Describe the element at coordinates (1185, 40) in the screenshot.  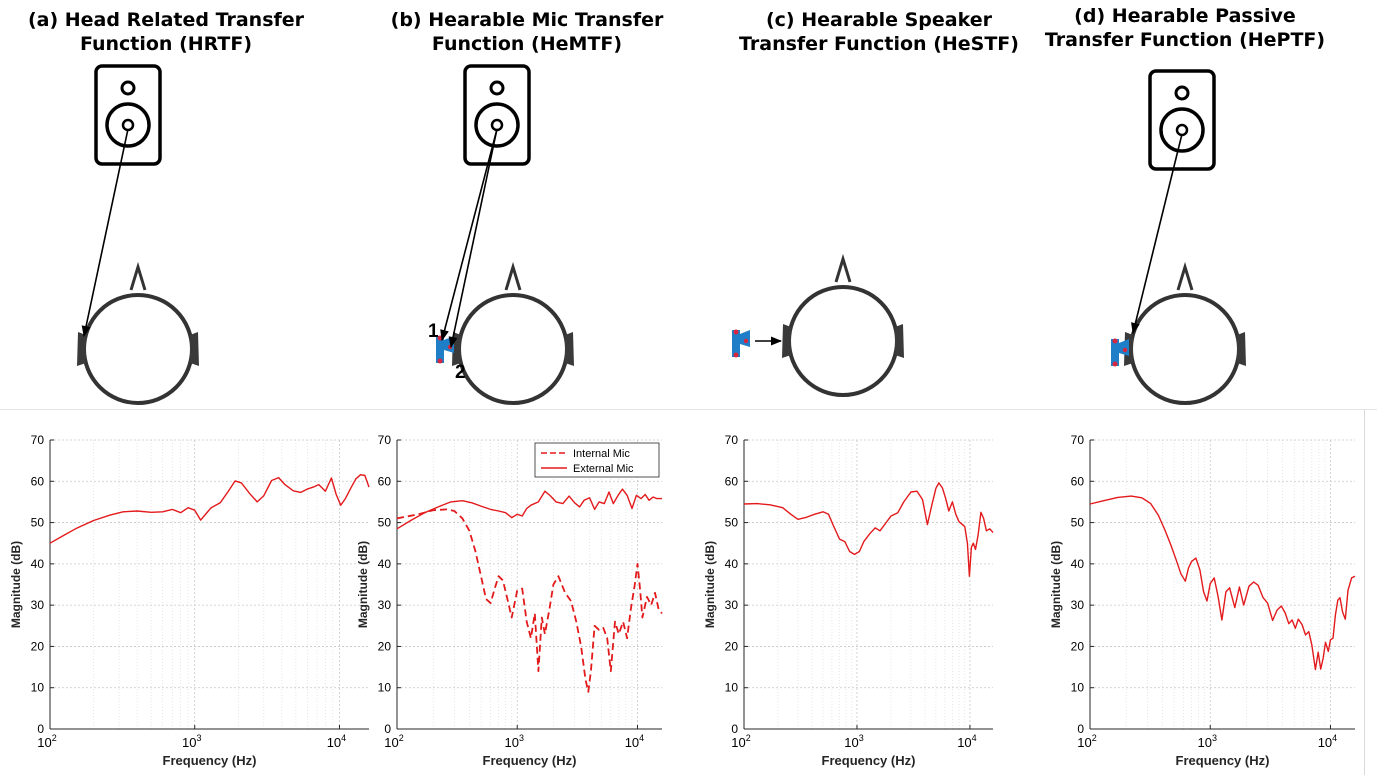
I see `panel-d-title-line2: Transfer Function (HePTF)` at that location.